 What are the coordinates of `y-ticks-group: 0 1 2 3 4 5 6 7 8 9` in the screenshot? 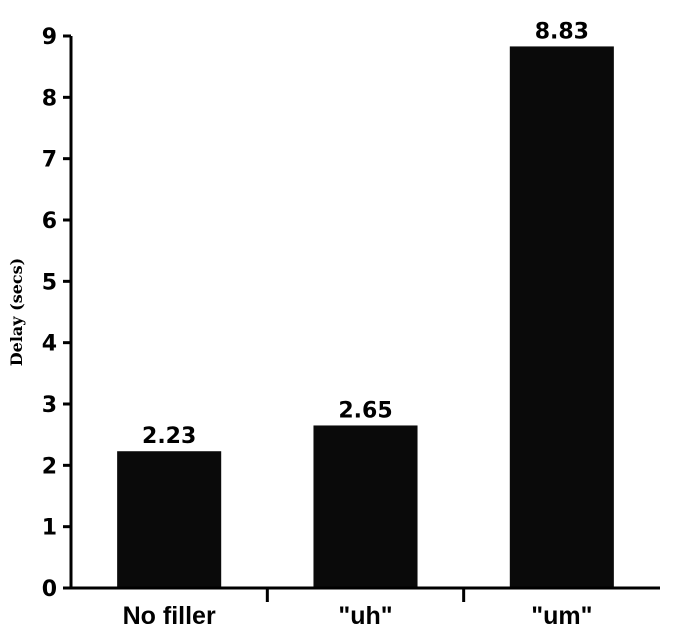 It's located at (56, 313).